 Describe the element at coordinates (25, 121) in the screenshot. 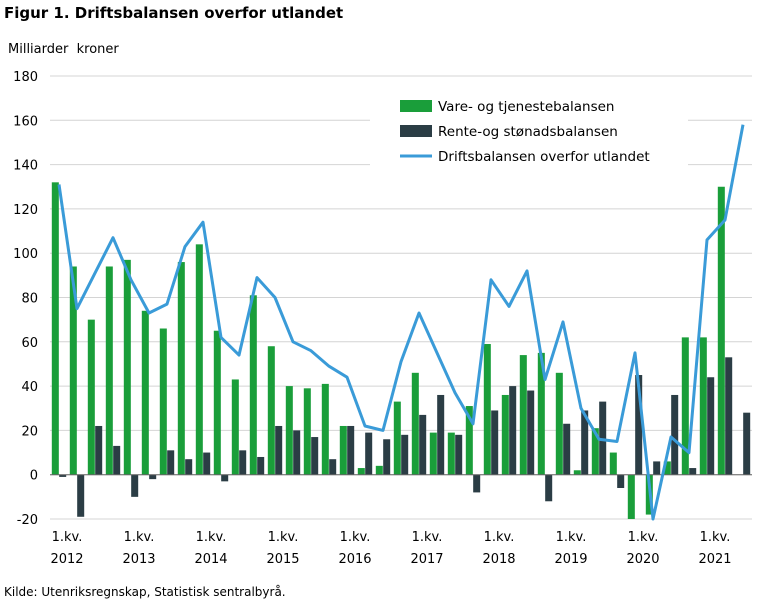

I see `y-tick-label: 160` at that location.